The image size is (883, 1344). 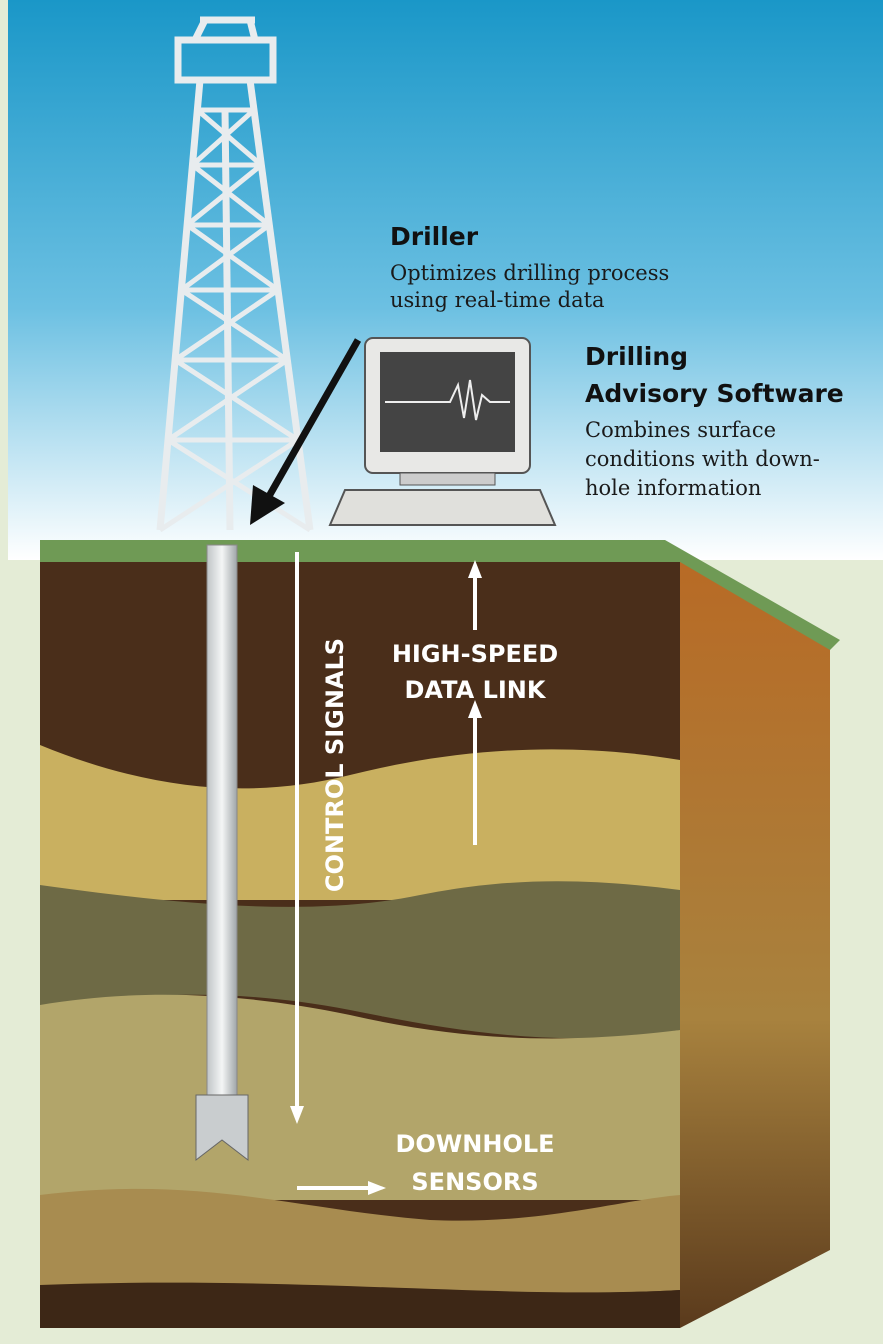 I want to click on drill-bit, so click(x=222, y=1128).